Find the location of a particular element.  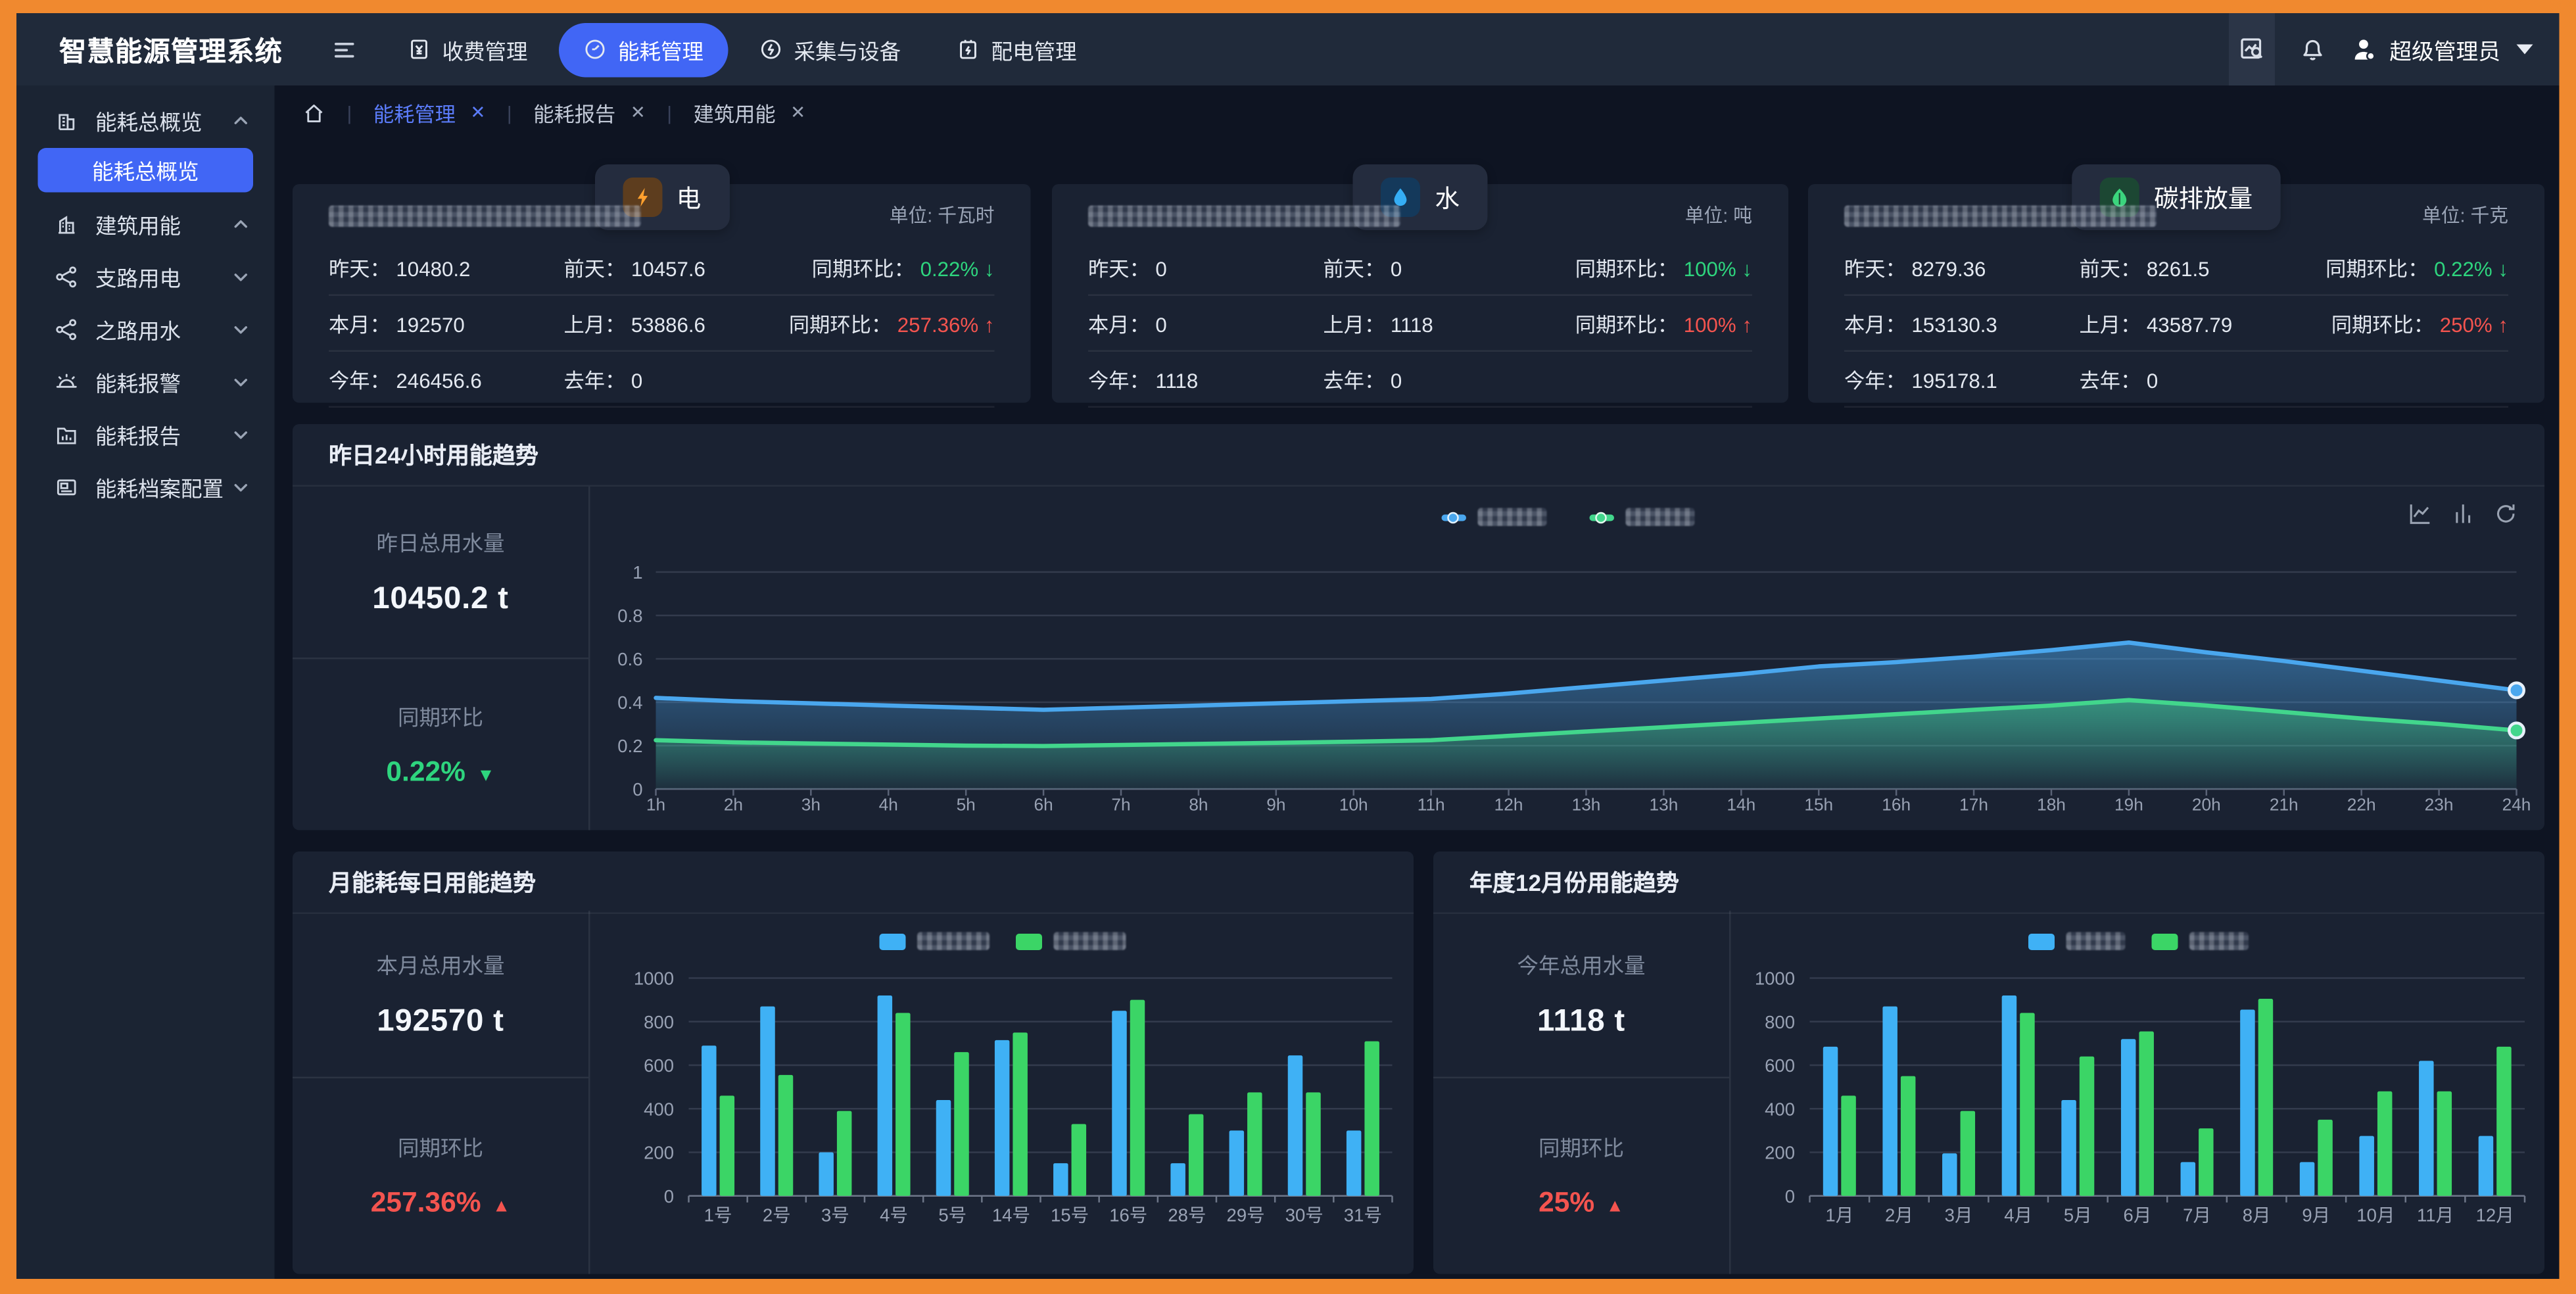

svg-text: 13h is located at coordinates (1586, 805).